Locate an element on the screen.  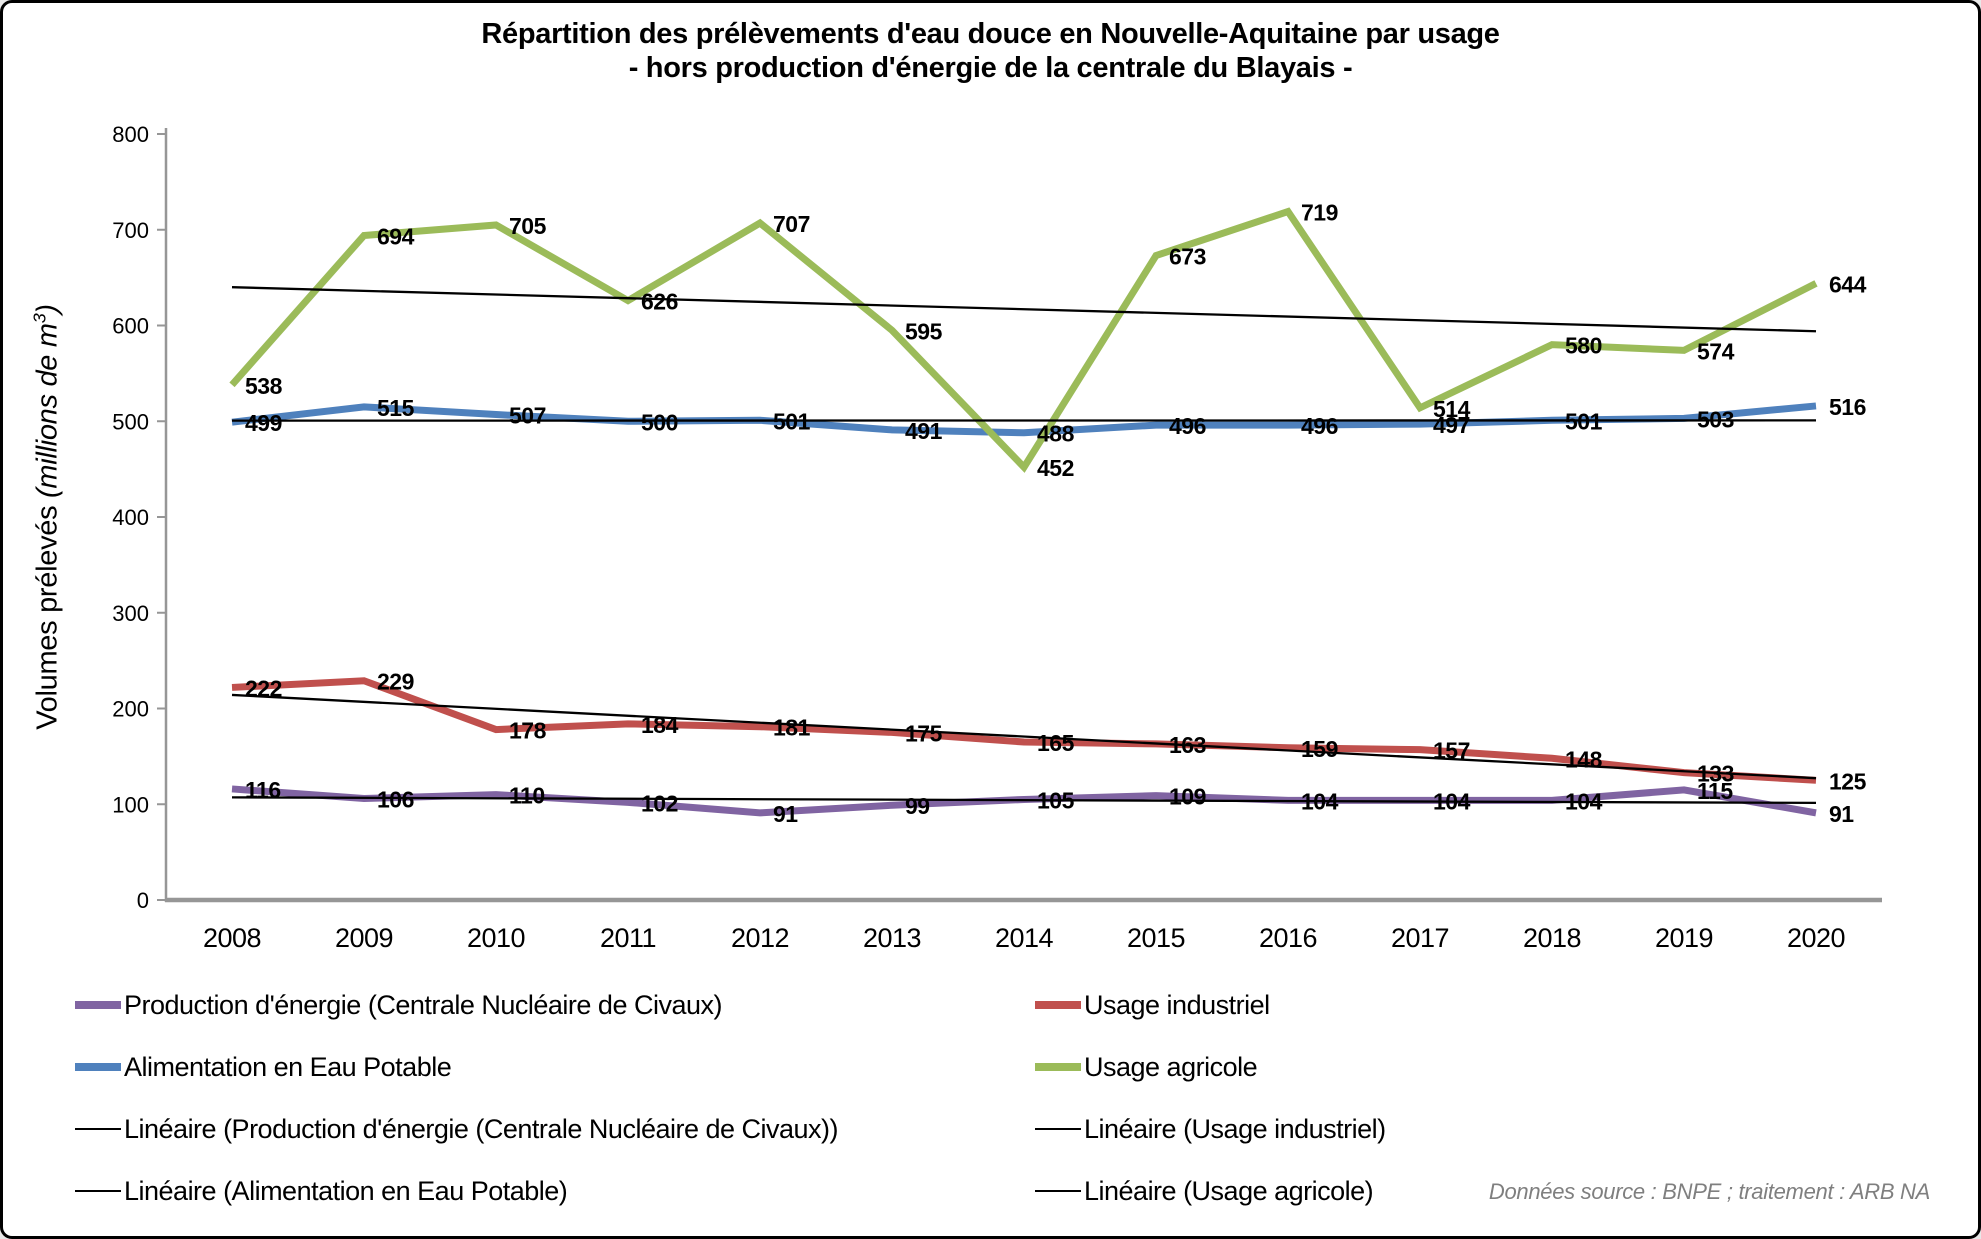
data-label-usage-agricole: 514 is located at coordinates (1452, 409).